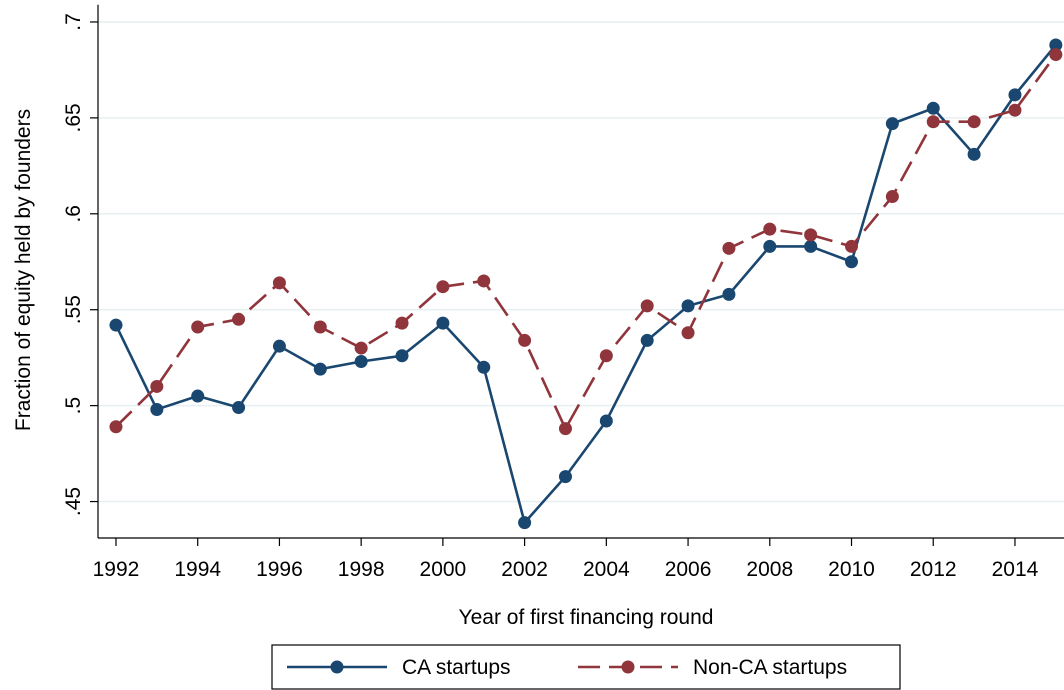 Image resolution: width=1064 pixels, height=690 pixels. Describe the element at coordinates (116, 569) in the screenshot. I see `x-tick-label: 1992` at that location.